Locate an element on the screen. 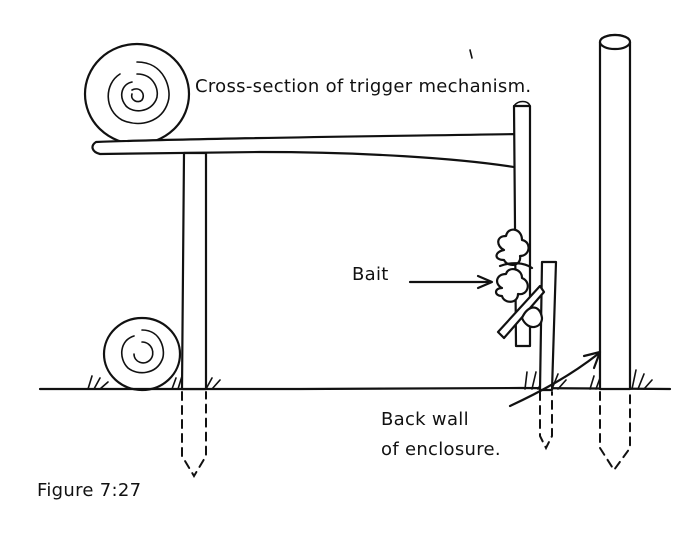 Image resolution: width=695 pixels, height=553 pixels. support-post is located at coordinates (194, 314).